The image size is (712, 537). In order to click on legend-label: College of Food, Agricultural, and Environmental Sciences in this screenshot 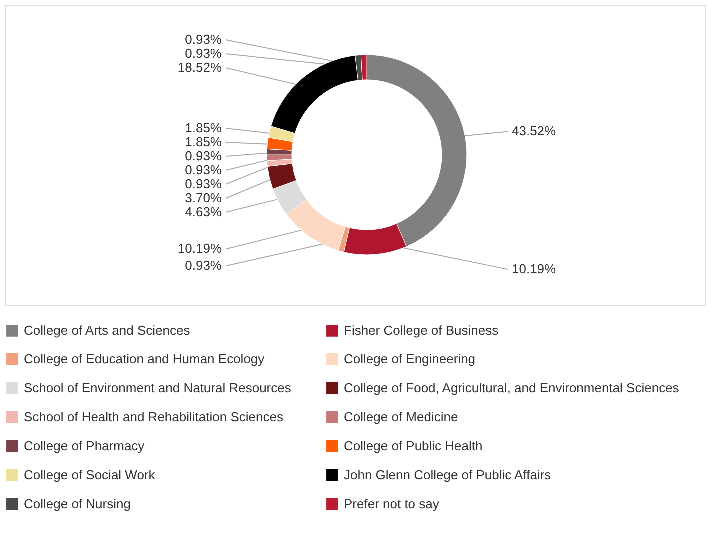, I will do `click(512, 388)`.